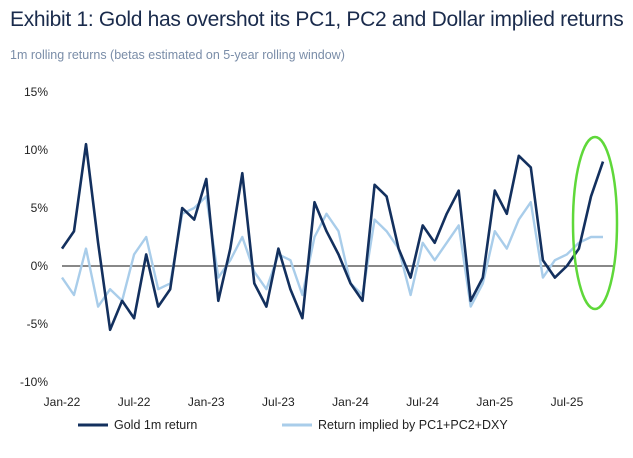  What do you see at coordinates (278, 402) in the screenshot?
I see `x-tick-label: Jul-23` at bounding box center [278, 402].